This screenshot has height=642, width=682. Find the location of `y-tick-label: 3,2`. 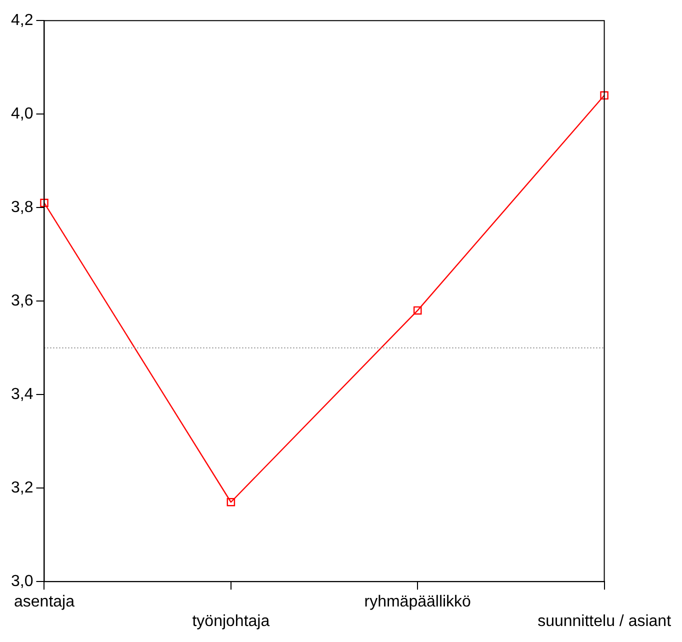

y-tick-label: 3,2 is located at coordinates (22, 488).